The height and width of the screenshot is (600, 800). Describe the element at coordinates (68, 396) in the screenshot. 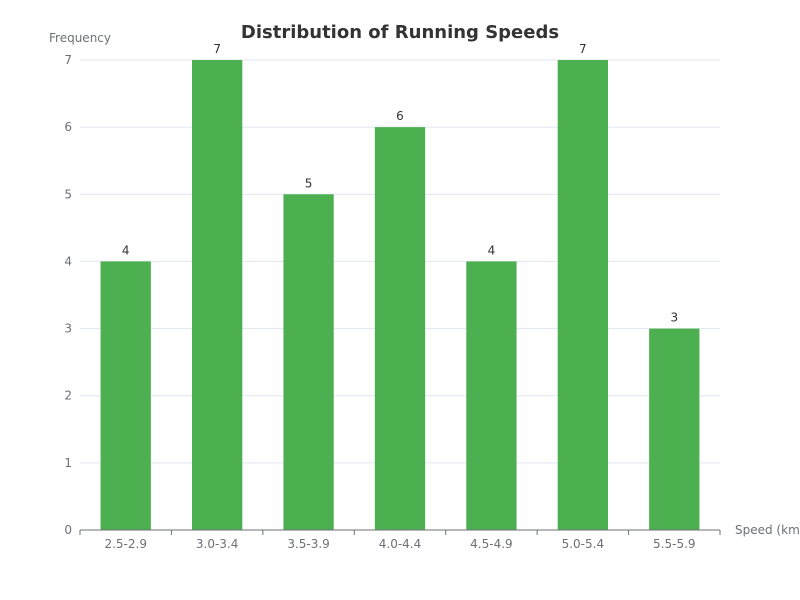

I see `y-tick-label: 2` at that location.